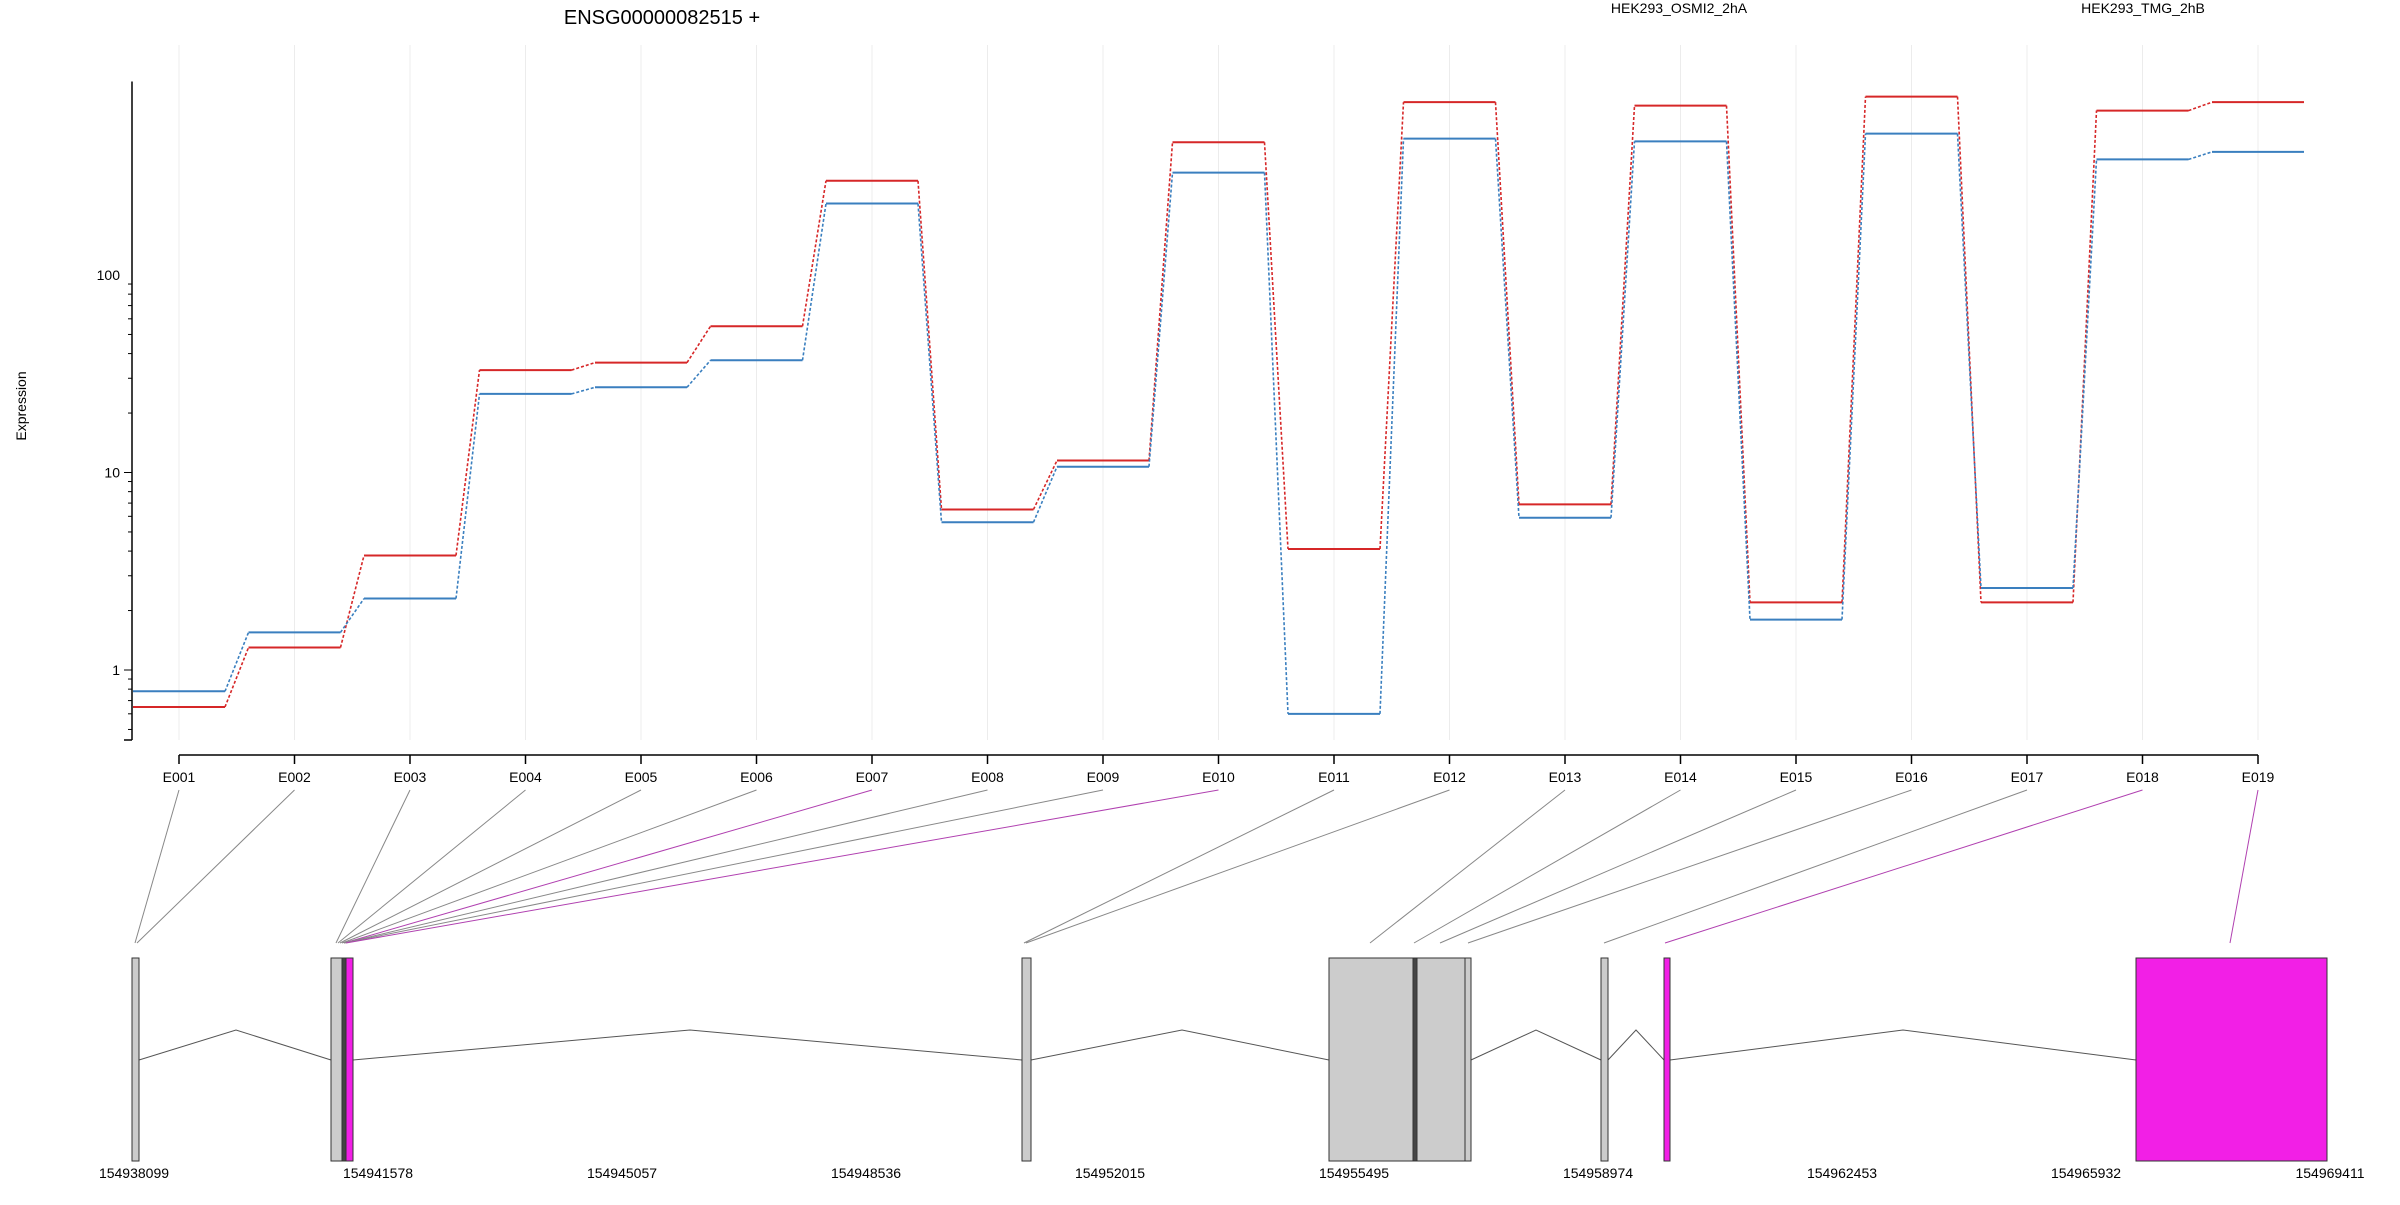  What do you see at coordinates (1598, 1173) in the screenshot?
I see `coord-label: 154958974` at bounding box center [1598, 1173].